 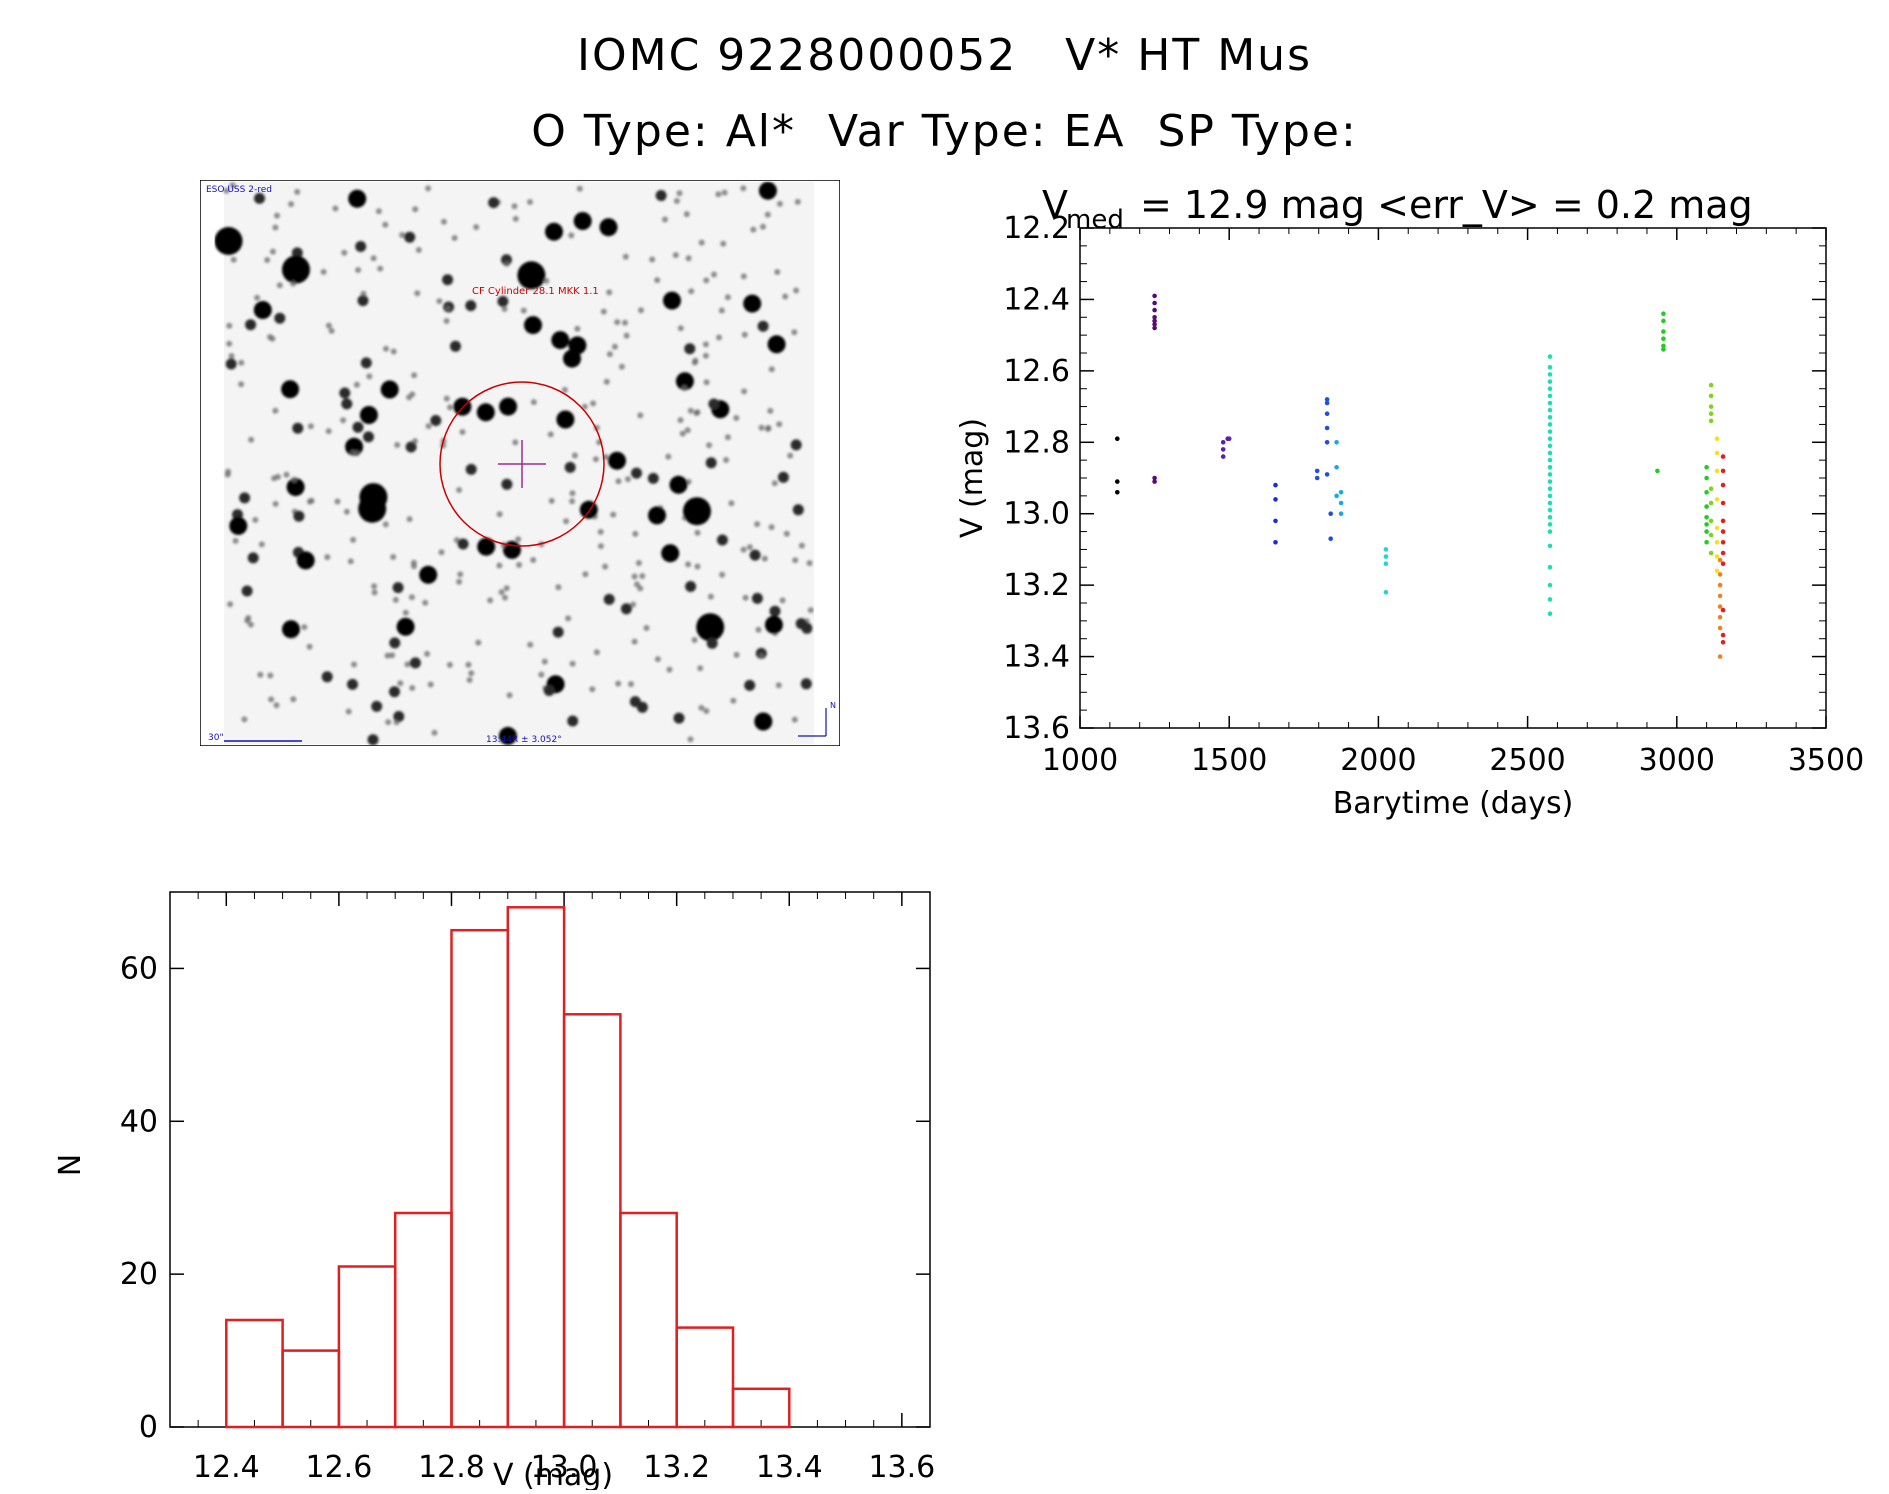 I want to click on hist-y-tick-label: 60, so click(x=139, y=968).